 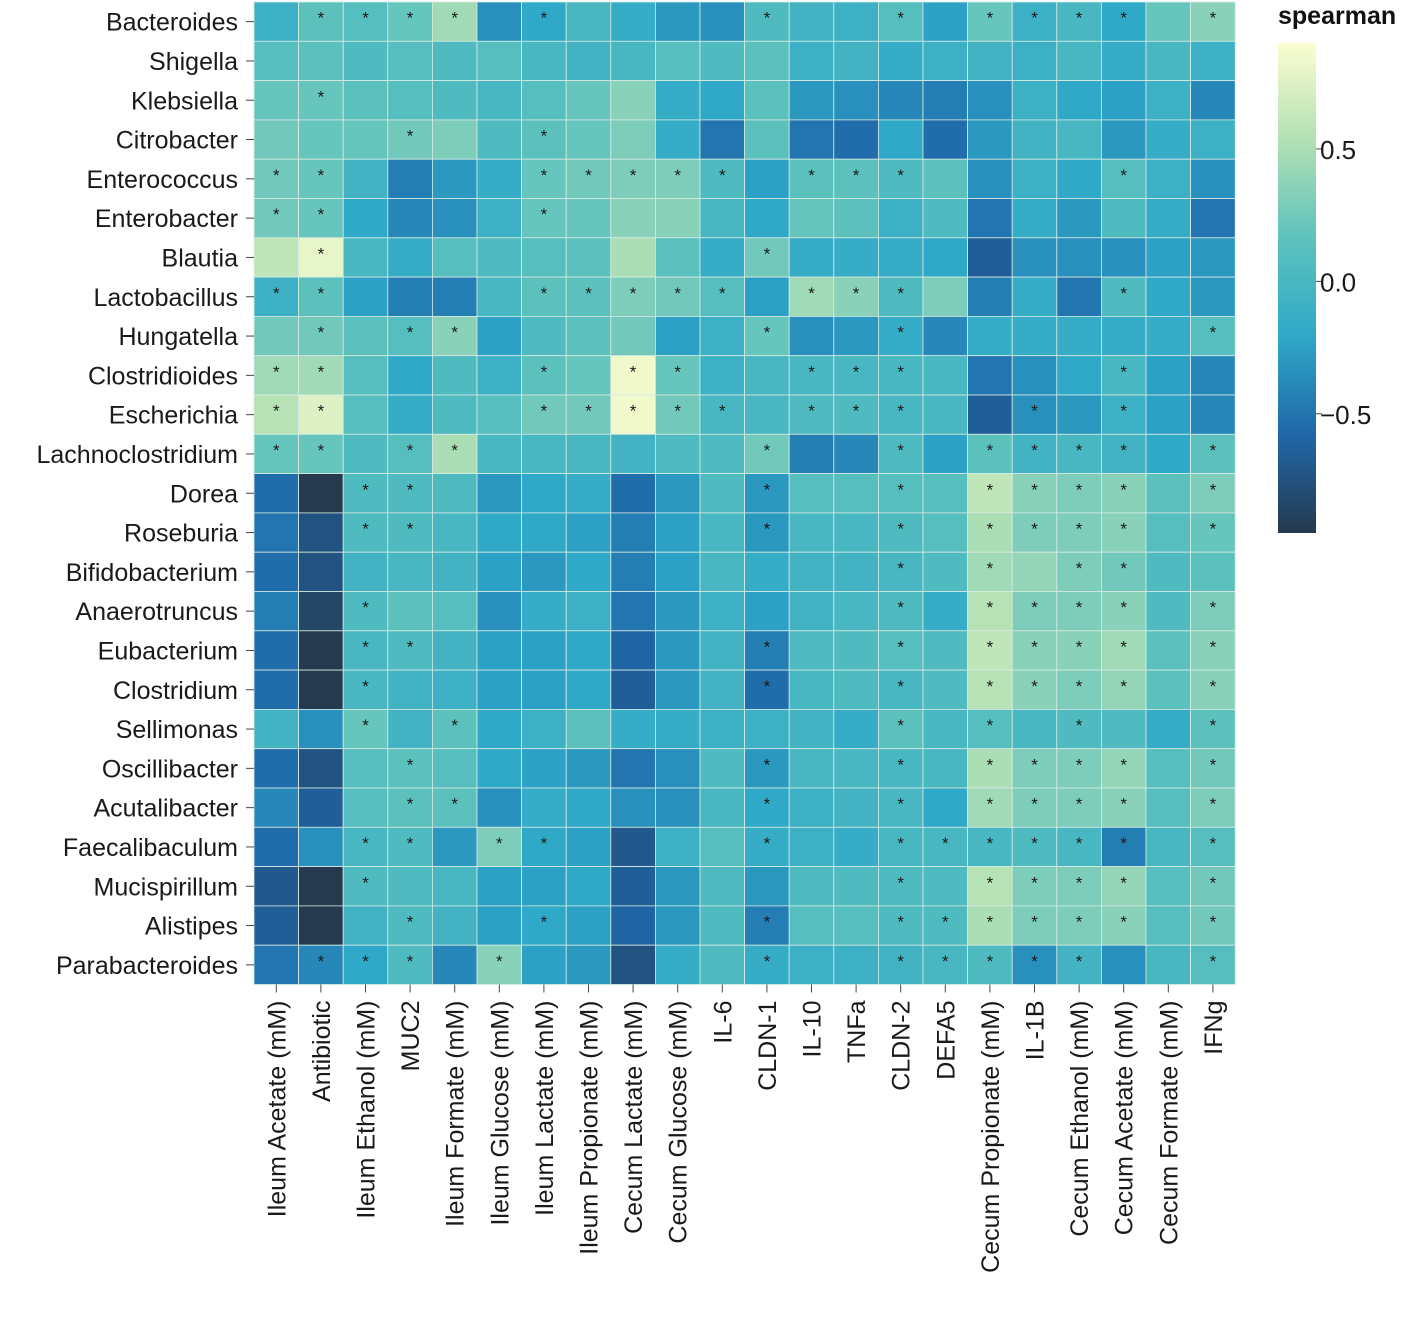 What do you see at coordinates (193, 62) in the screenshot?
I see `row-label: Shigella` at bounding box center [193, 62].